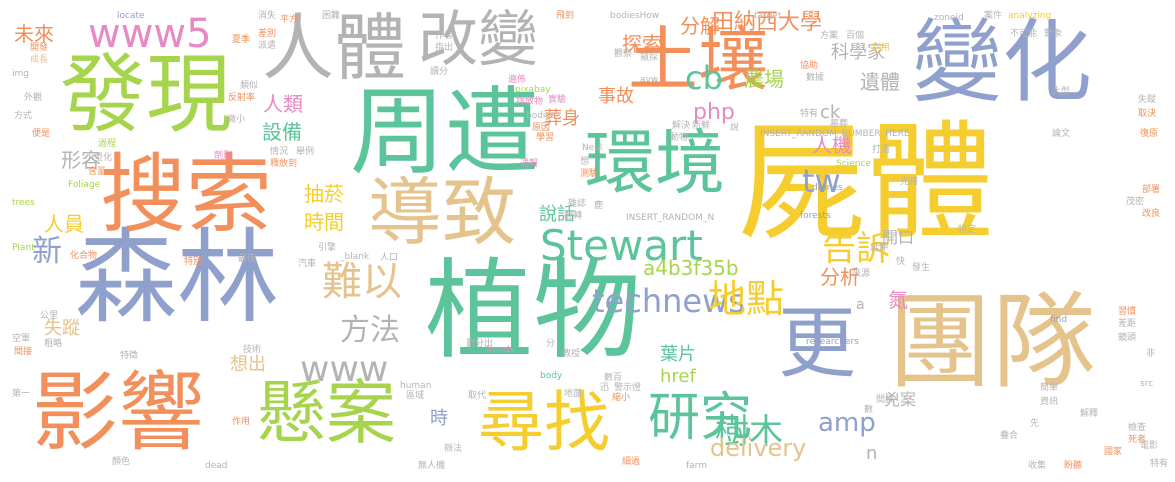 Image resolution: width=1175 pixels, height=482 pixels. What do you see at coordinates (1151, 354) in the screenshot?
I see `word: 非` at bounding box center [1151, 354].